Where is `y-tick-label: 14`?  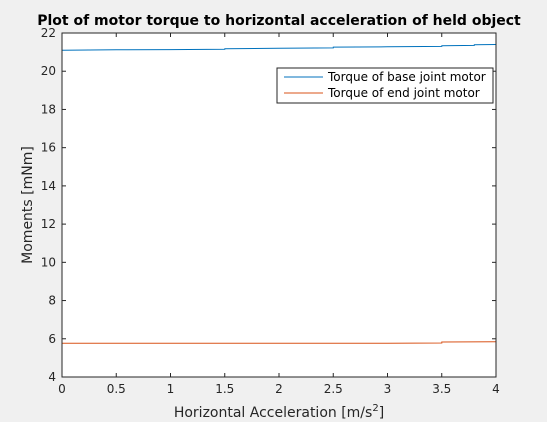 y-tick-label: 14 is located at coordinates (48, 186).